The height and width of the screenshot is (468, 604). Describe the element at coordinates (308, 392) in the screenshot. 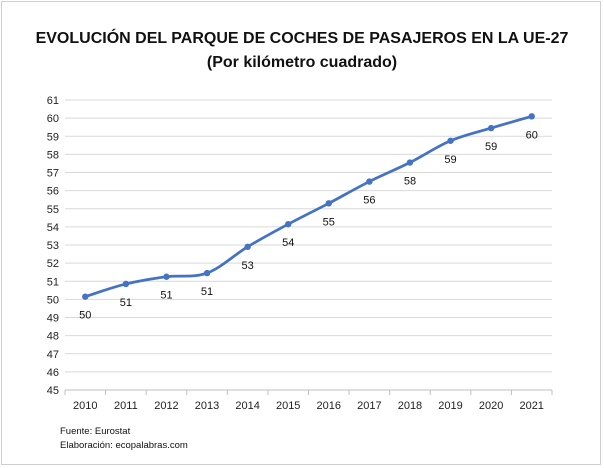

I see `axes` at that location.